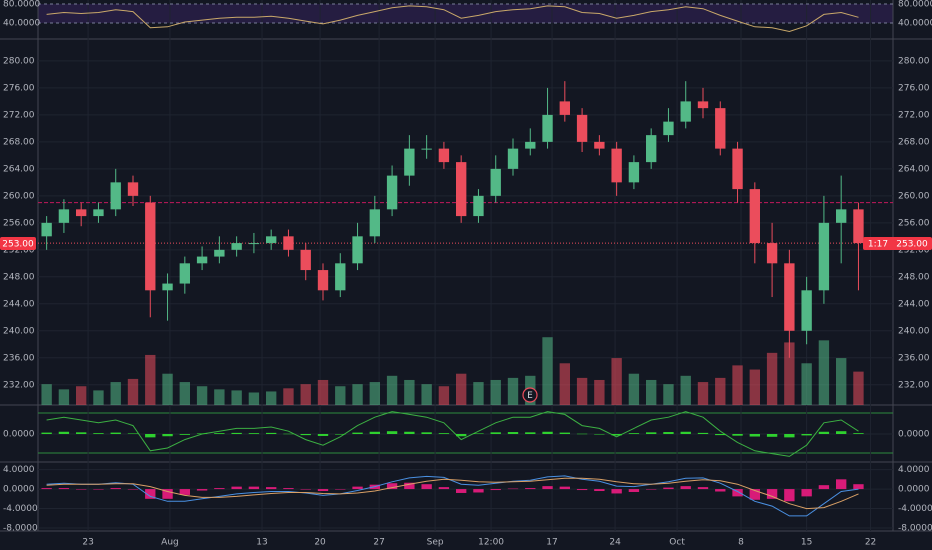 The height and width of the screenshot is (550, 932). What do you see at coordinates (20, 529) in the screenshot?
I see `y-tick-label: -8.0000` at bounding box center [20, 529].